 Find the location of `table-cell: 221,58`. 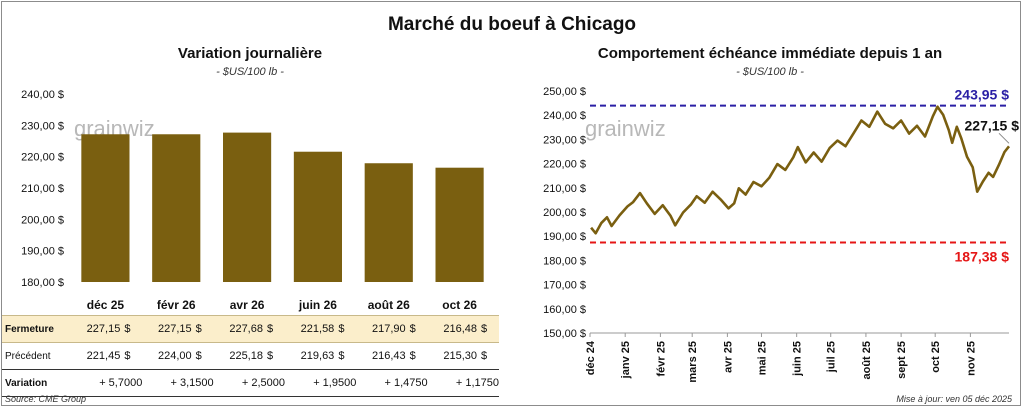

table-cell: 221,58 is located at coordinates (310, 329).